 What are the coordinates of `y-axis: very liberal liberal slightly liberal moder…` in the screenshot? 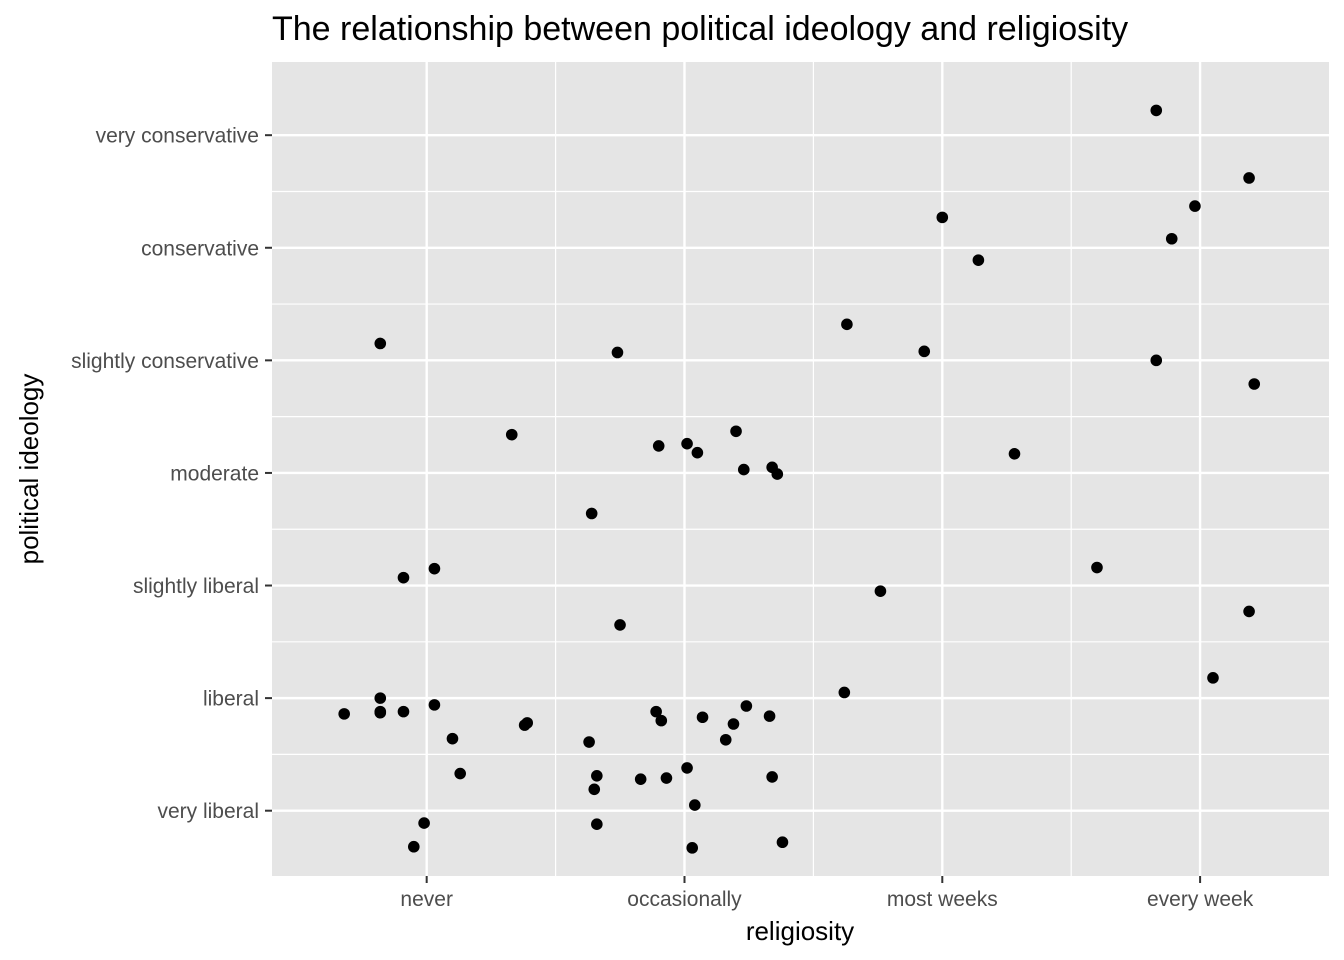 It's located at (171, 474).